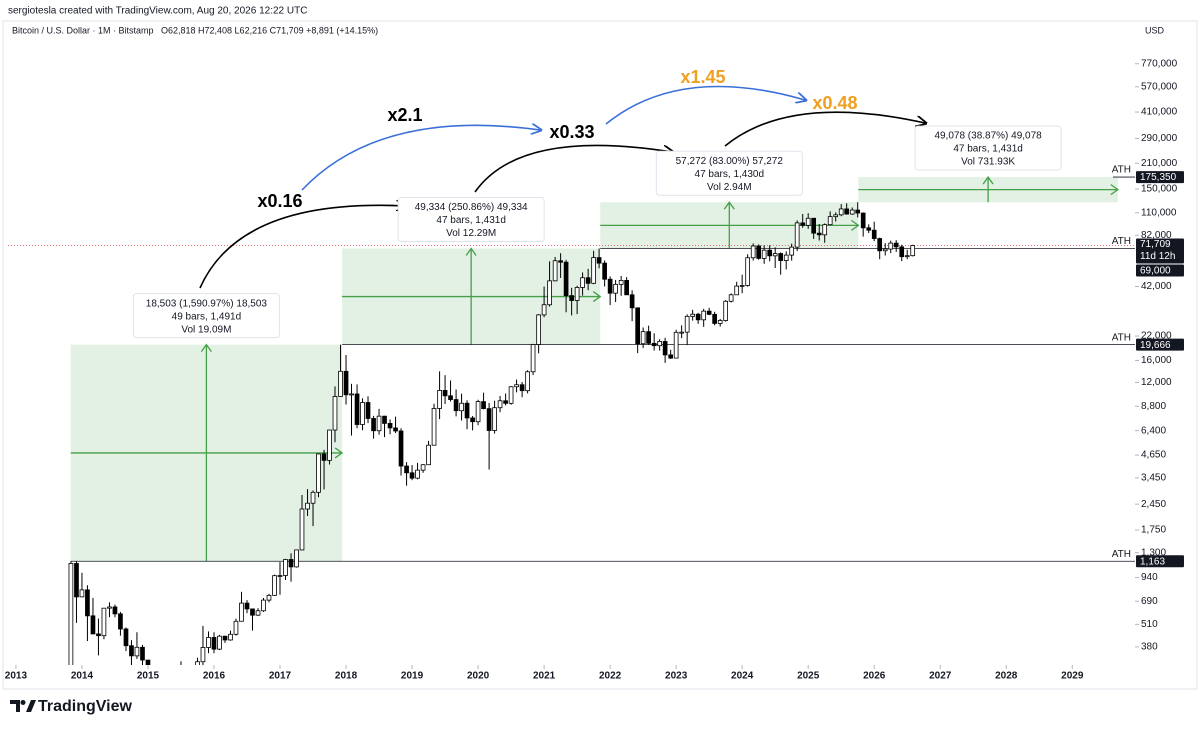 This screenshot has width=1200, height=734. What do you see at coordinates (1155, 271) in the screenshot?
I see `ath-badge-label: 69,000` at bounding box center [1155, 271].